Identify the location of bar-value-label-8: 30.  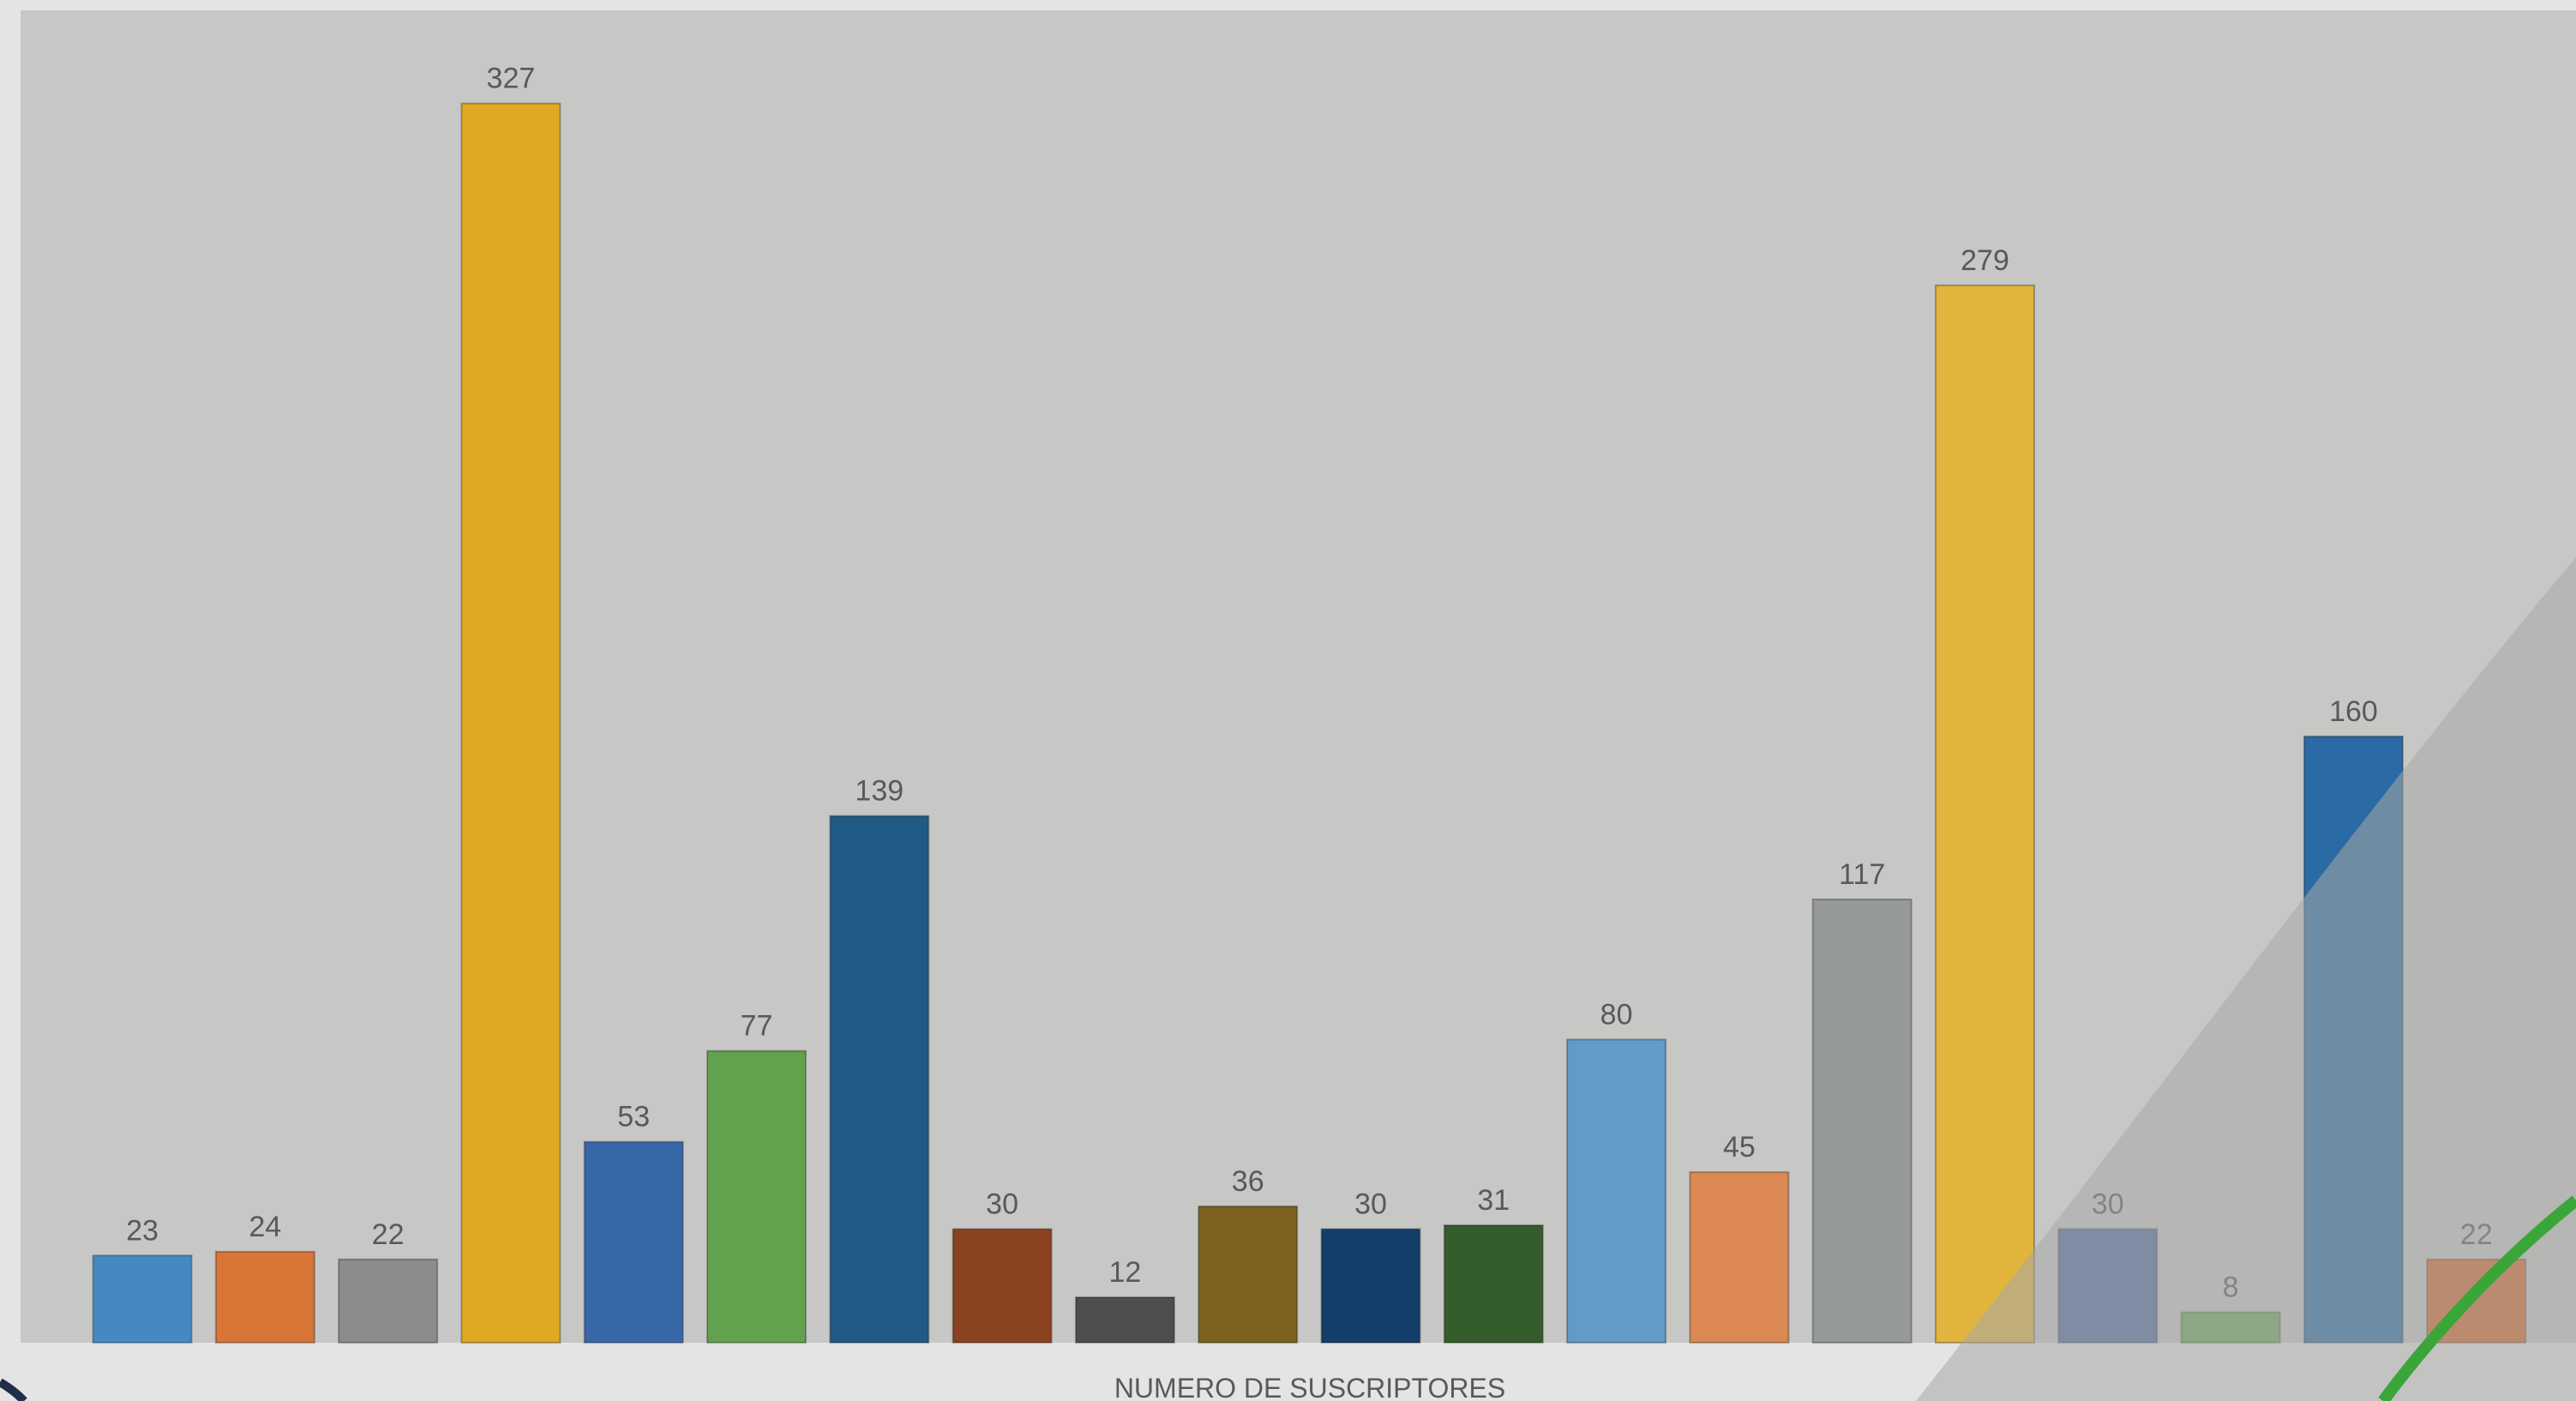
(1002, 1204).